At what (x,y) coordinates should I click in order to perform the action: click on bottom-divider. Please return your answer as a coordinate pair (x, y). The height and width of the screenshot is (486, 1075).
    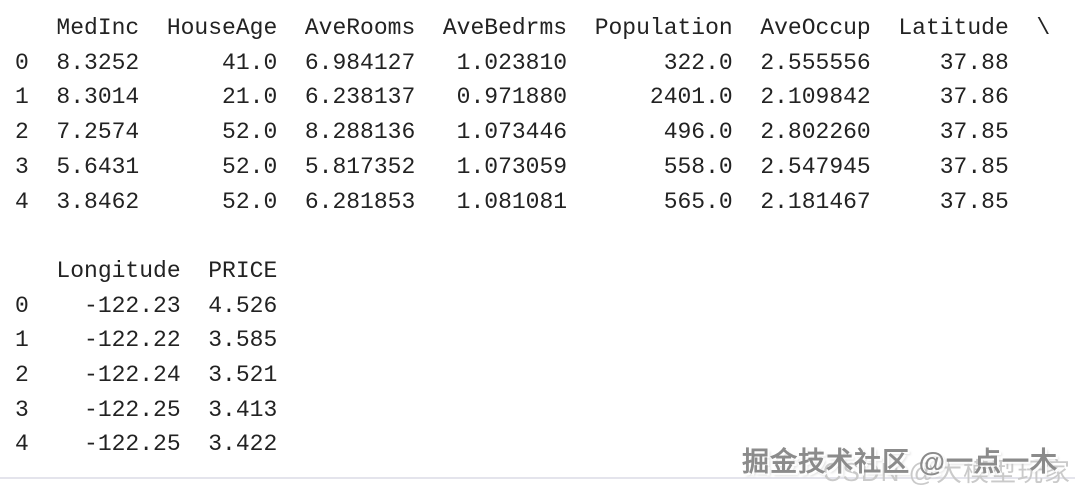
    Looking at the image, I should click on (537, 478).